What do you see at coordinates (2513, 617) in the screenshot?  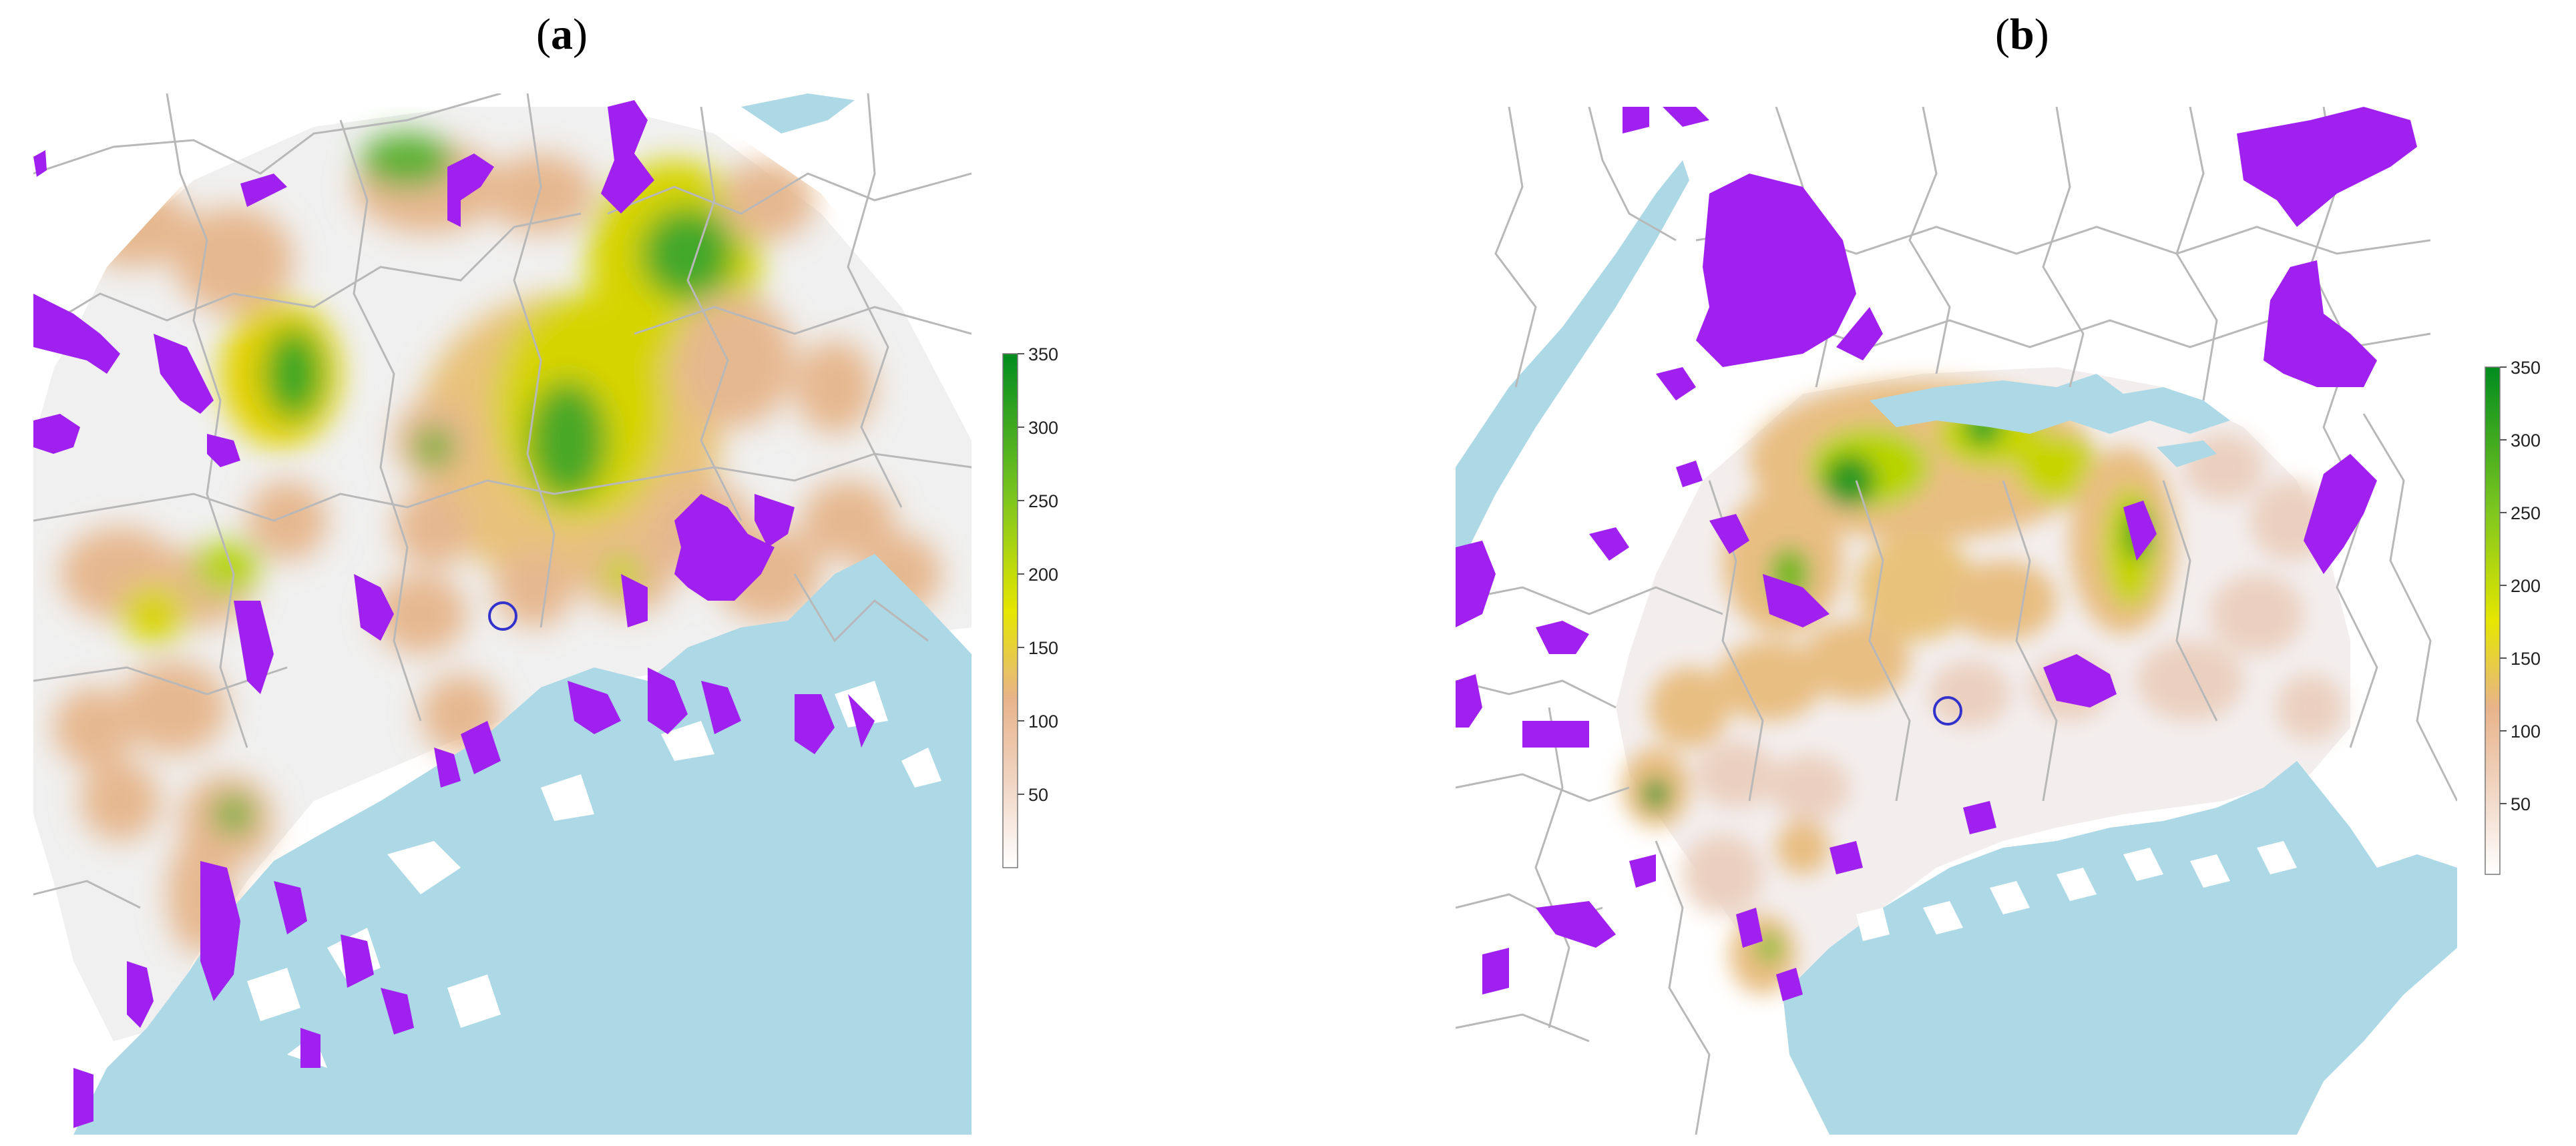 I see `legend-b: 350 300 250 200 150 100 50` at bounding box center [2513, 617].